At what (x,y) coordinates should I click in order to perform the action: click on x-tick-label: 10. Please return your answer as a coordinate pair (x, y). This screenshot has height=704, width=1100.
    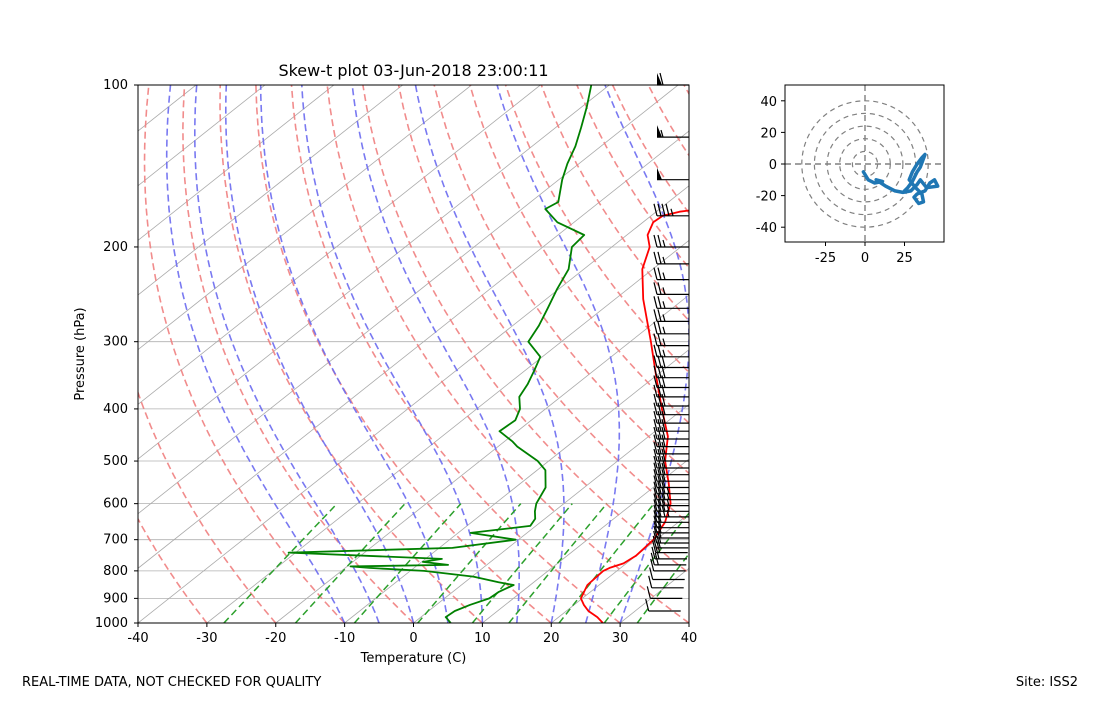
    Looking at the image, I should click on (482, 638).